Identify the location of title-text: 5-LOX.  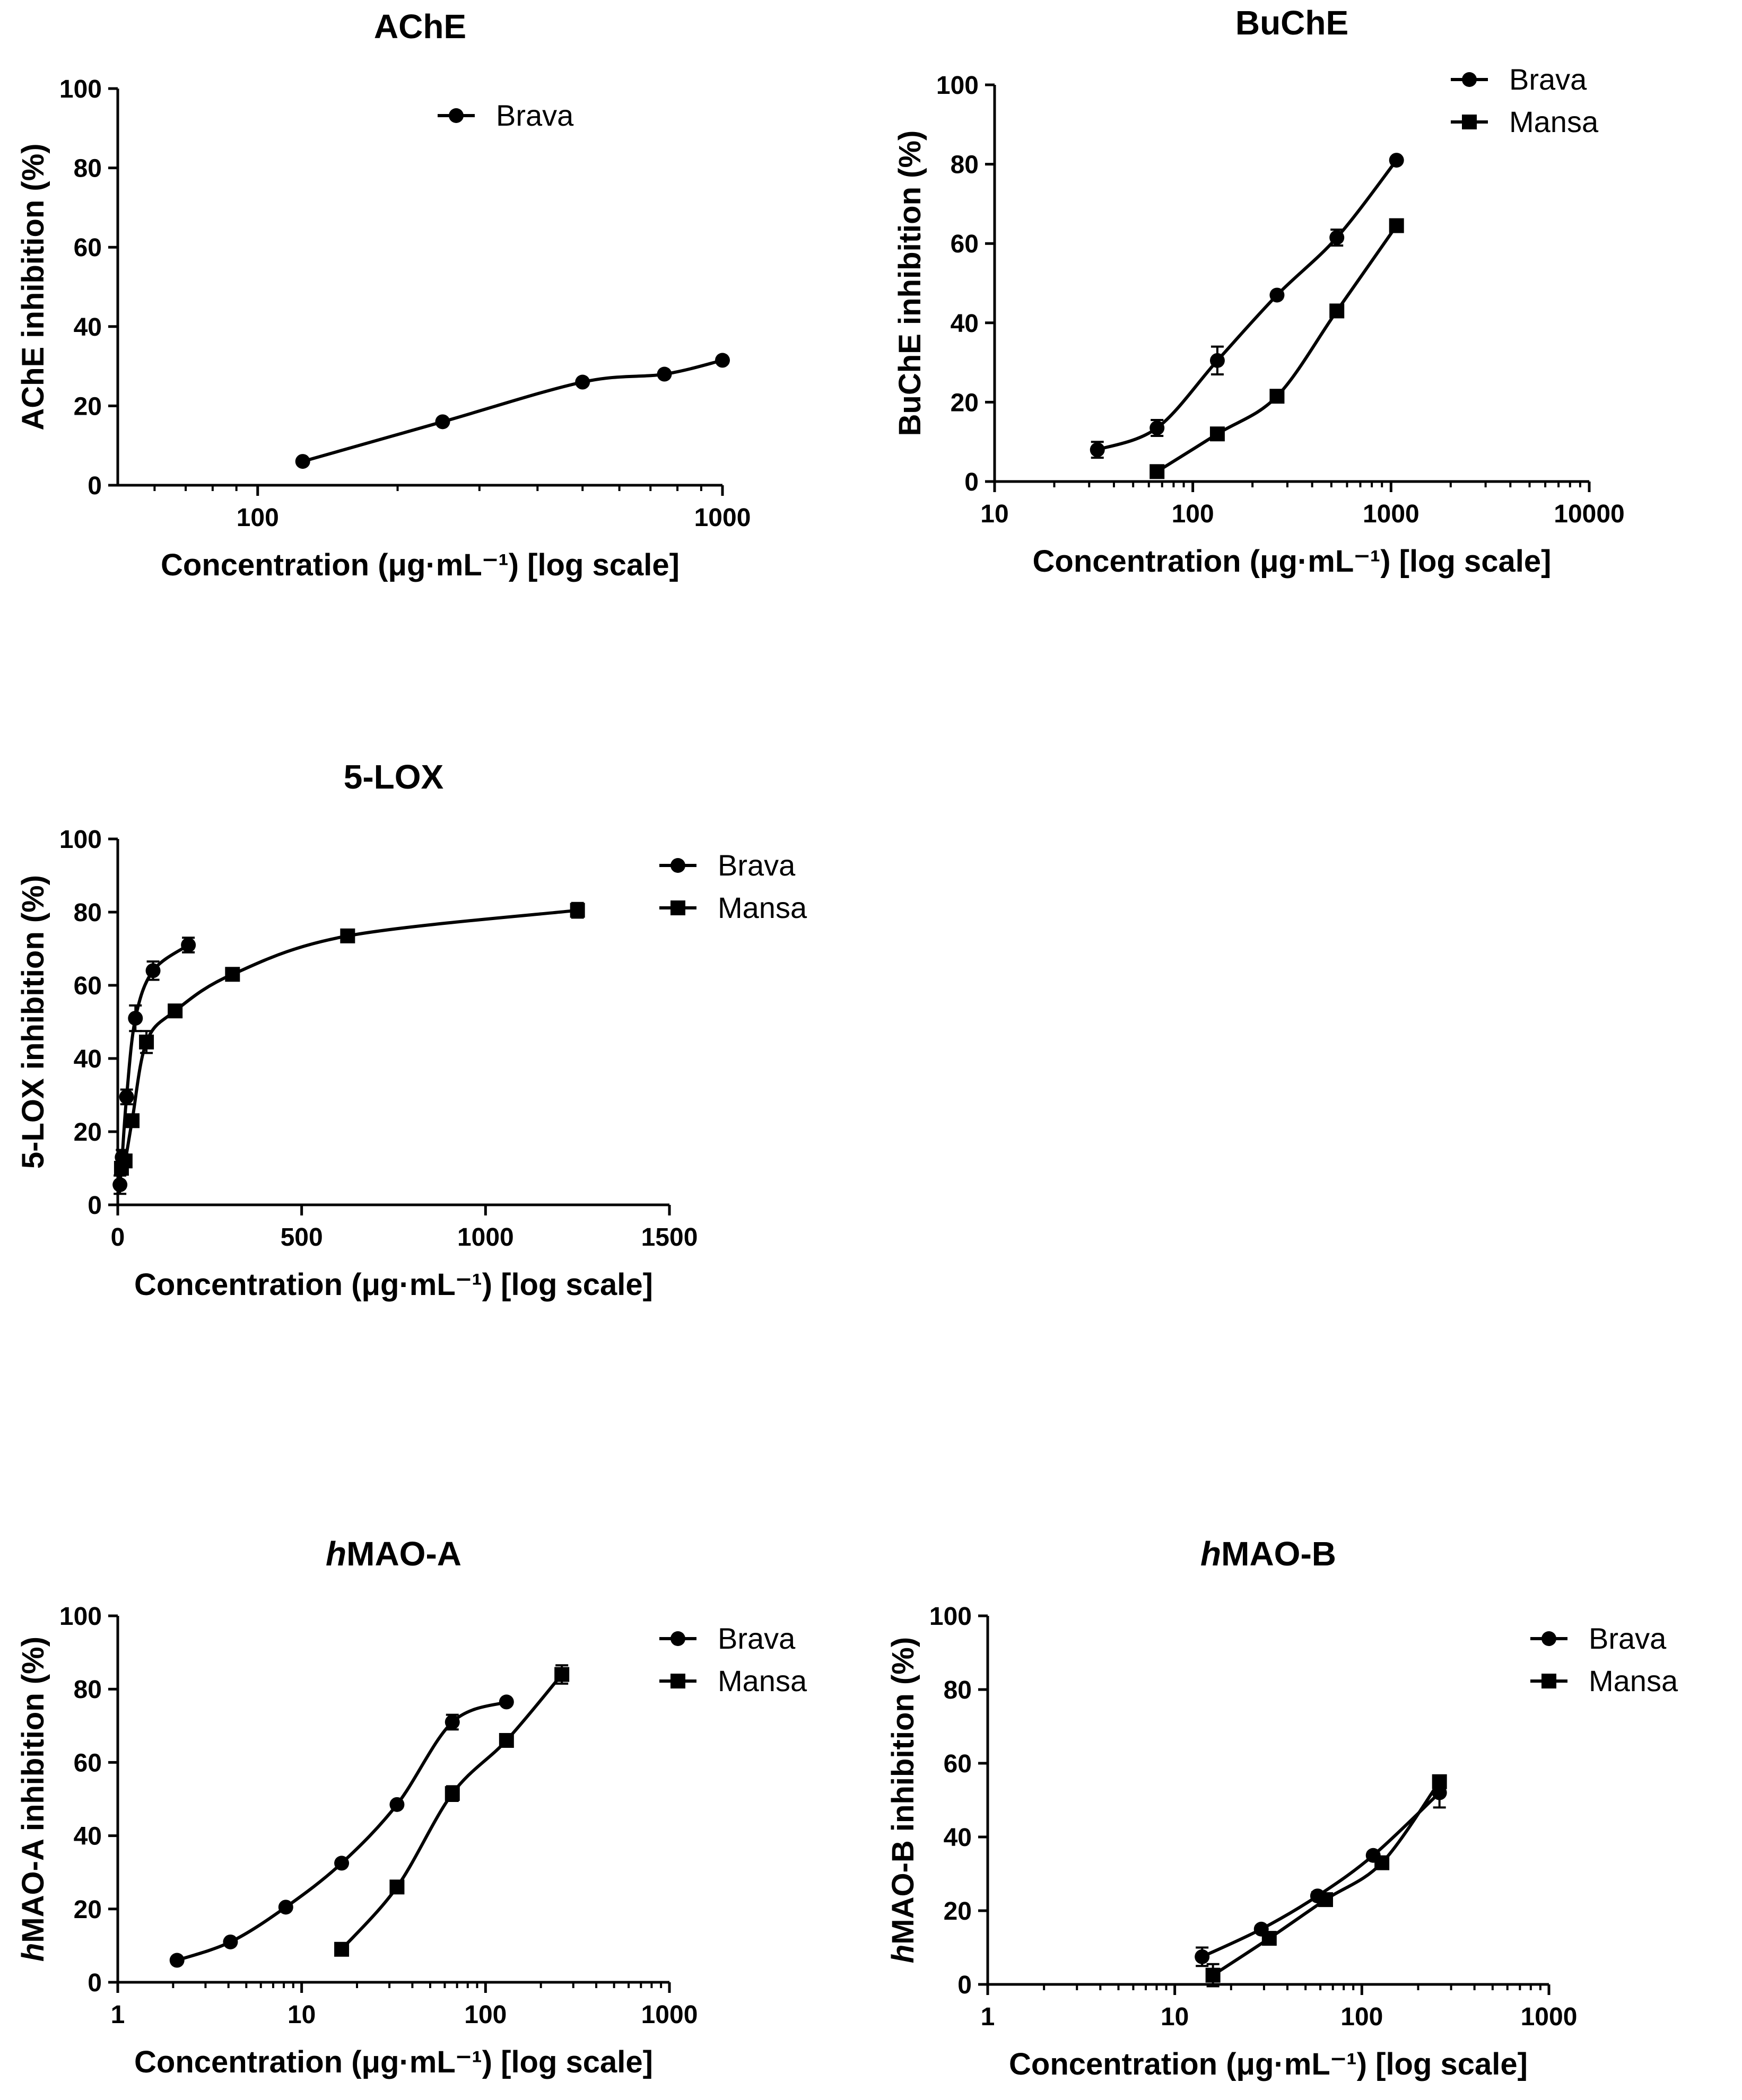
(394, 777).